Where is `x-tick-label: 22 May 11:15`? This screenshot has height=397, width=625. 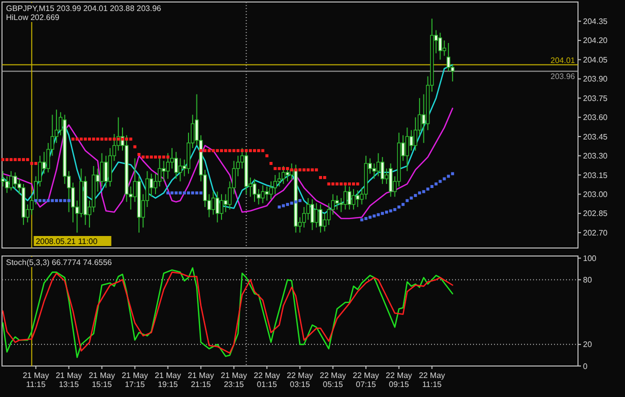 x-tick-label: 22 May 11:15 is located at coordinates (432, 380).